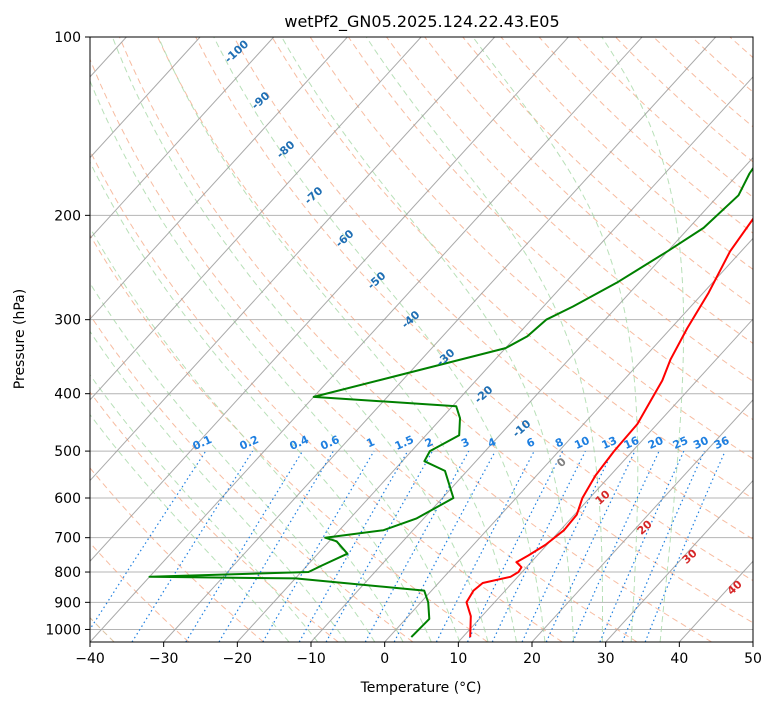  Describe the element at coordinates (164, 659) in the screenshot. I see `x-tick-label: −30` at that location.